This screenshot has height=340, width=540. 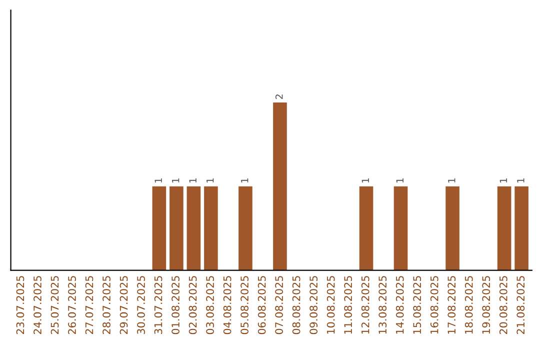 I want to click on x-tick-label: 24.07.2025, so click(x=38, y=305).